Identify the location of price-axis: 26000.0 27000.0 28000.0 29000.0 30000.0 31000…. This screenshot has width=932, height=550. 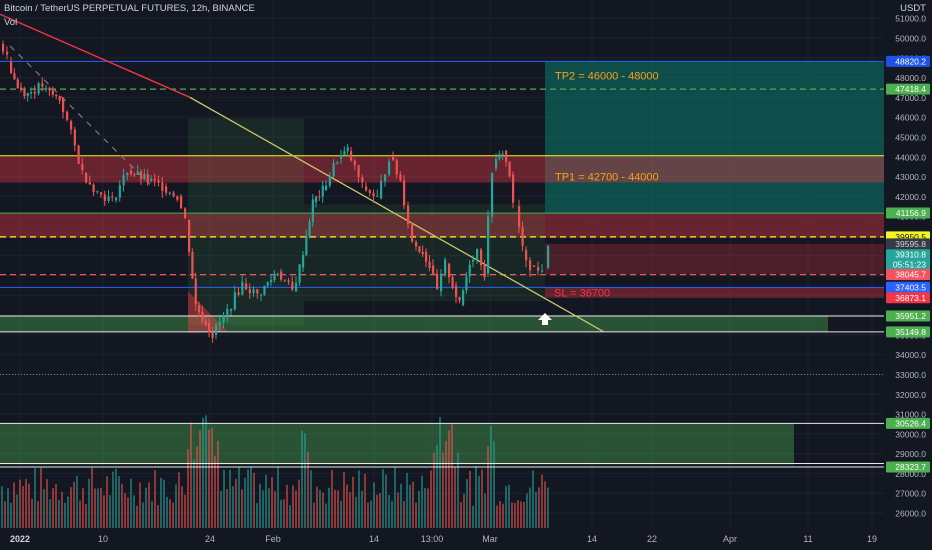
(908, 275).